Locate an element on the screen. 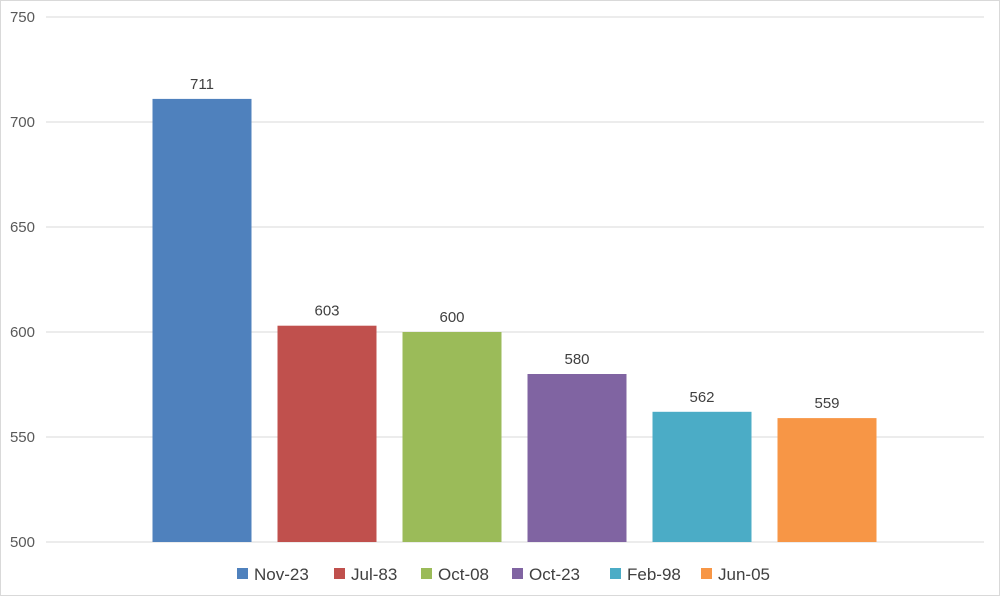 Image resolution: width=1000 pixels, height=596 pixels. legend-label: Nov-23 is located at coordinates (281, 574).